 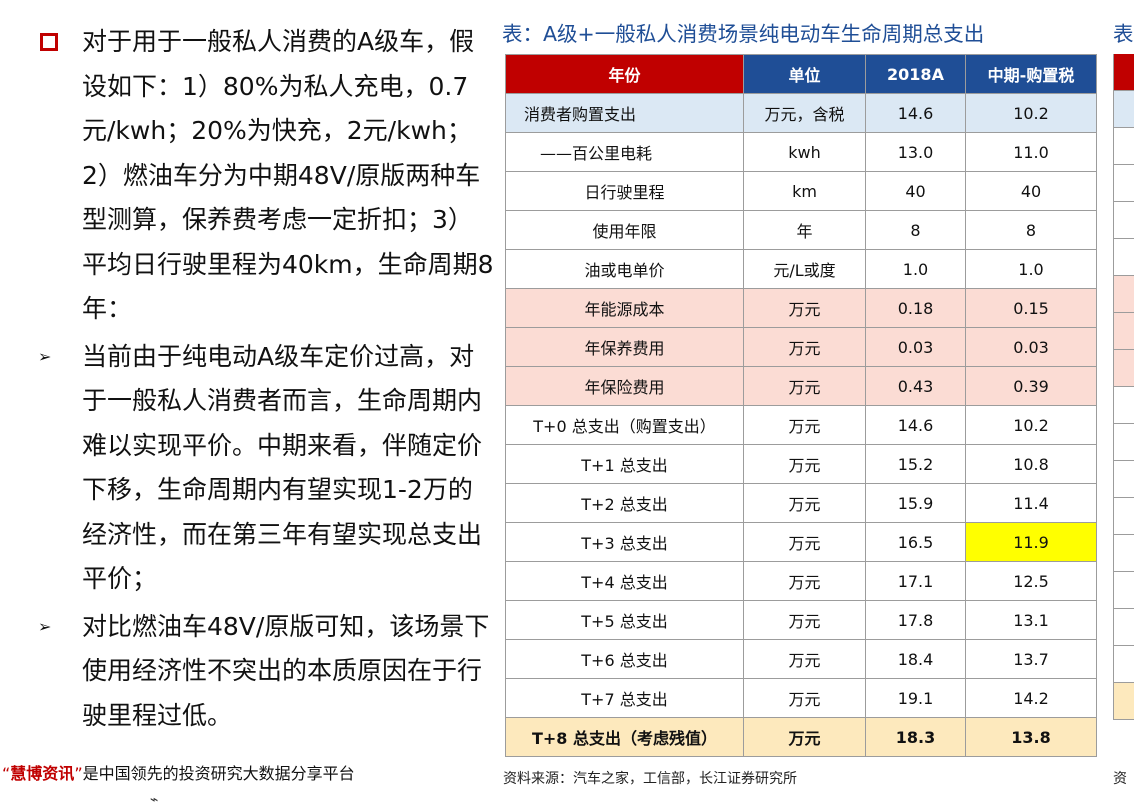 I want to click on value-midterm-cell: 0.15, so click(x=1031, y=308).